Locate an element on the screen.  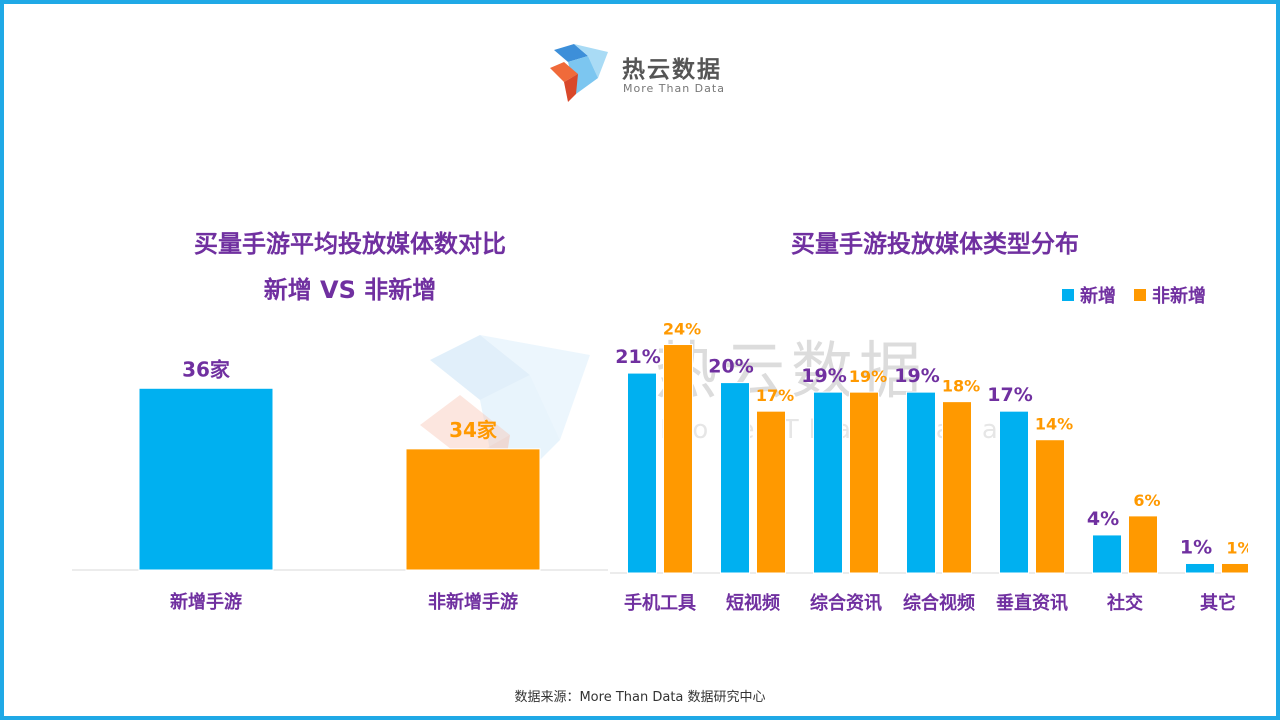
category-label-2: 综合资讯 is located at coordinates (846, 603).